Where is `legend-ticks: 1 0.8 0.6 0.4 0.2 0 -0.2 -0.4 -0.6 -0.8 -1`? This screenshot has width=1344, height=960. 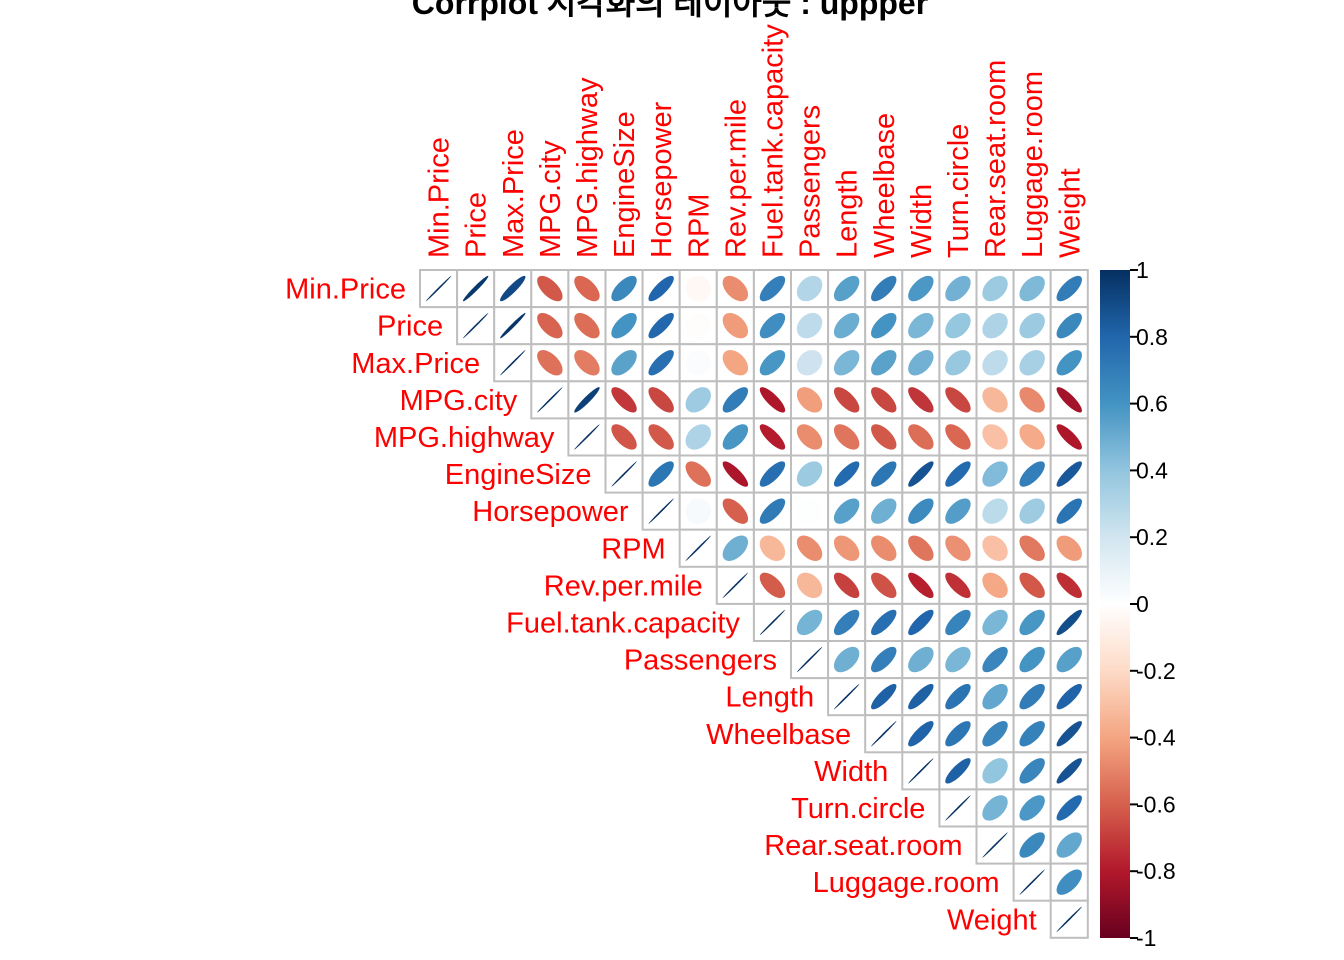
legend-ticks: 1 0.8 0.6 0.4 0.2 0 -0.2 -0.4 -0.6 -0.8 -1 is located at coordinates (1153, 604).